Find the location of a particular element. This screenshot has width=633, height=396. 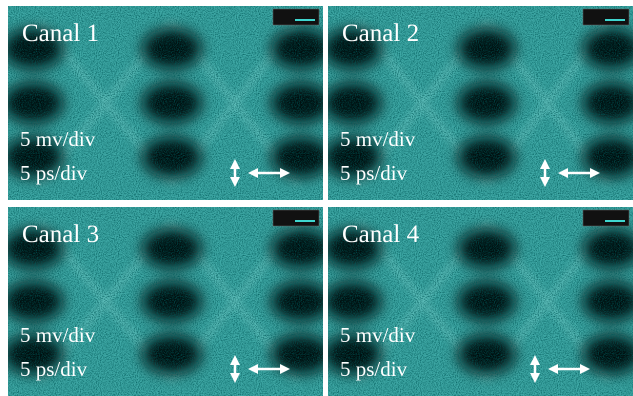

panel-title: Canal 1 is located at coordinates (60, 33).